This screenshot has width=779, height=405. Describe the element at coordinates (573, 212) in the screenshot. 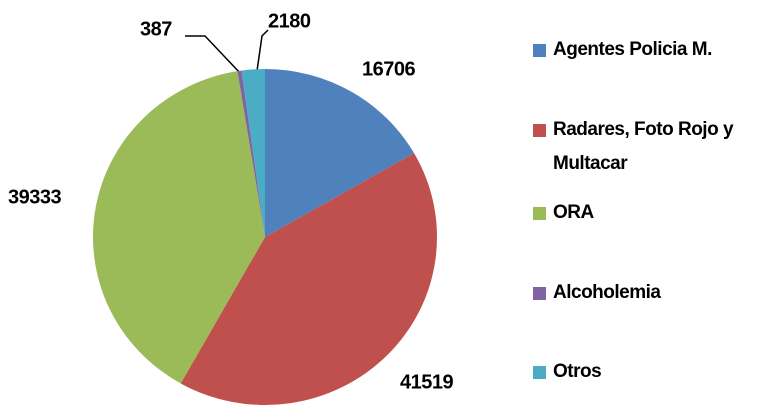

I see `legend-label: ORA` at that location.